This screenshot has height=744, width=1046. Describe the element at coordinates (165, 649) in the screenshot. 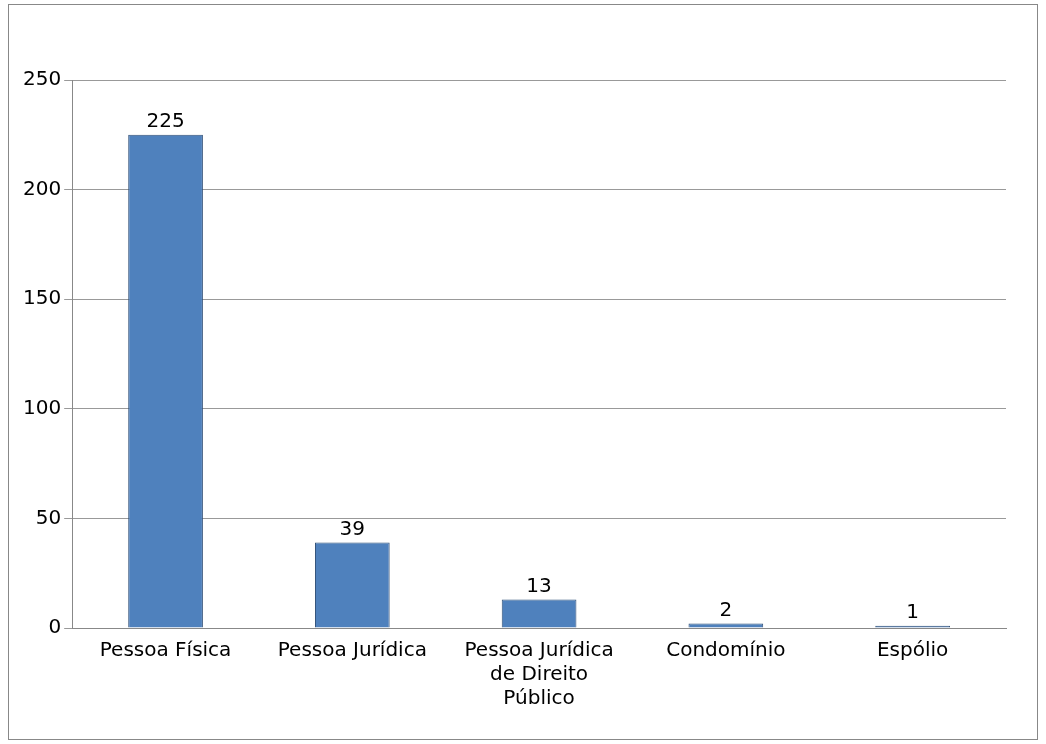

I see `x-tick-label: Pessoa Física` at that location.